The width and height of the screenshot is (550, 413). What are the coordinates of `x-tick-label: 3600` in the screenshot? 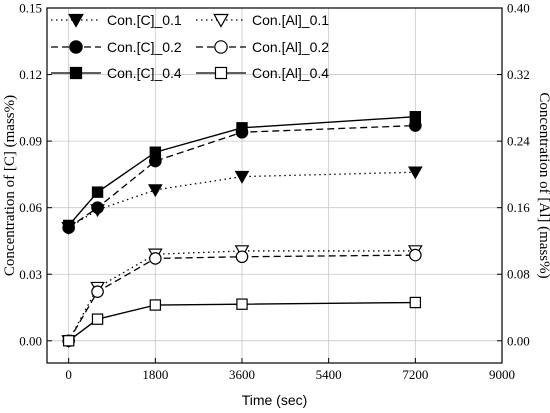 It's located at (242, 374).